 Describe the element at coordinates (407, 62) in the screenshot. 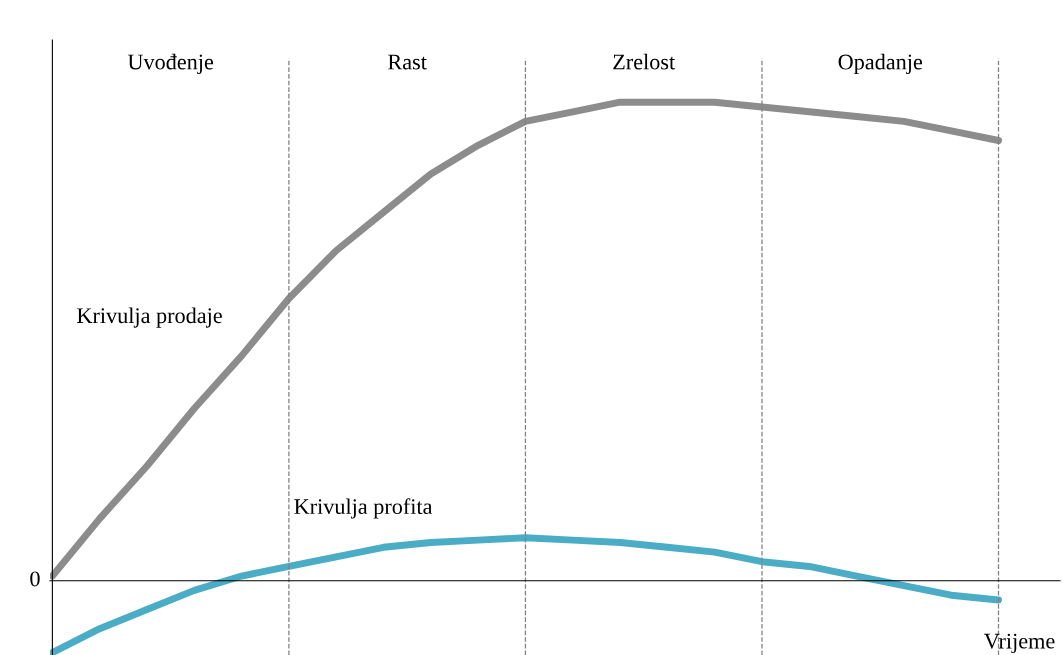

I see `text: Rast` at that location.